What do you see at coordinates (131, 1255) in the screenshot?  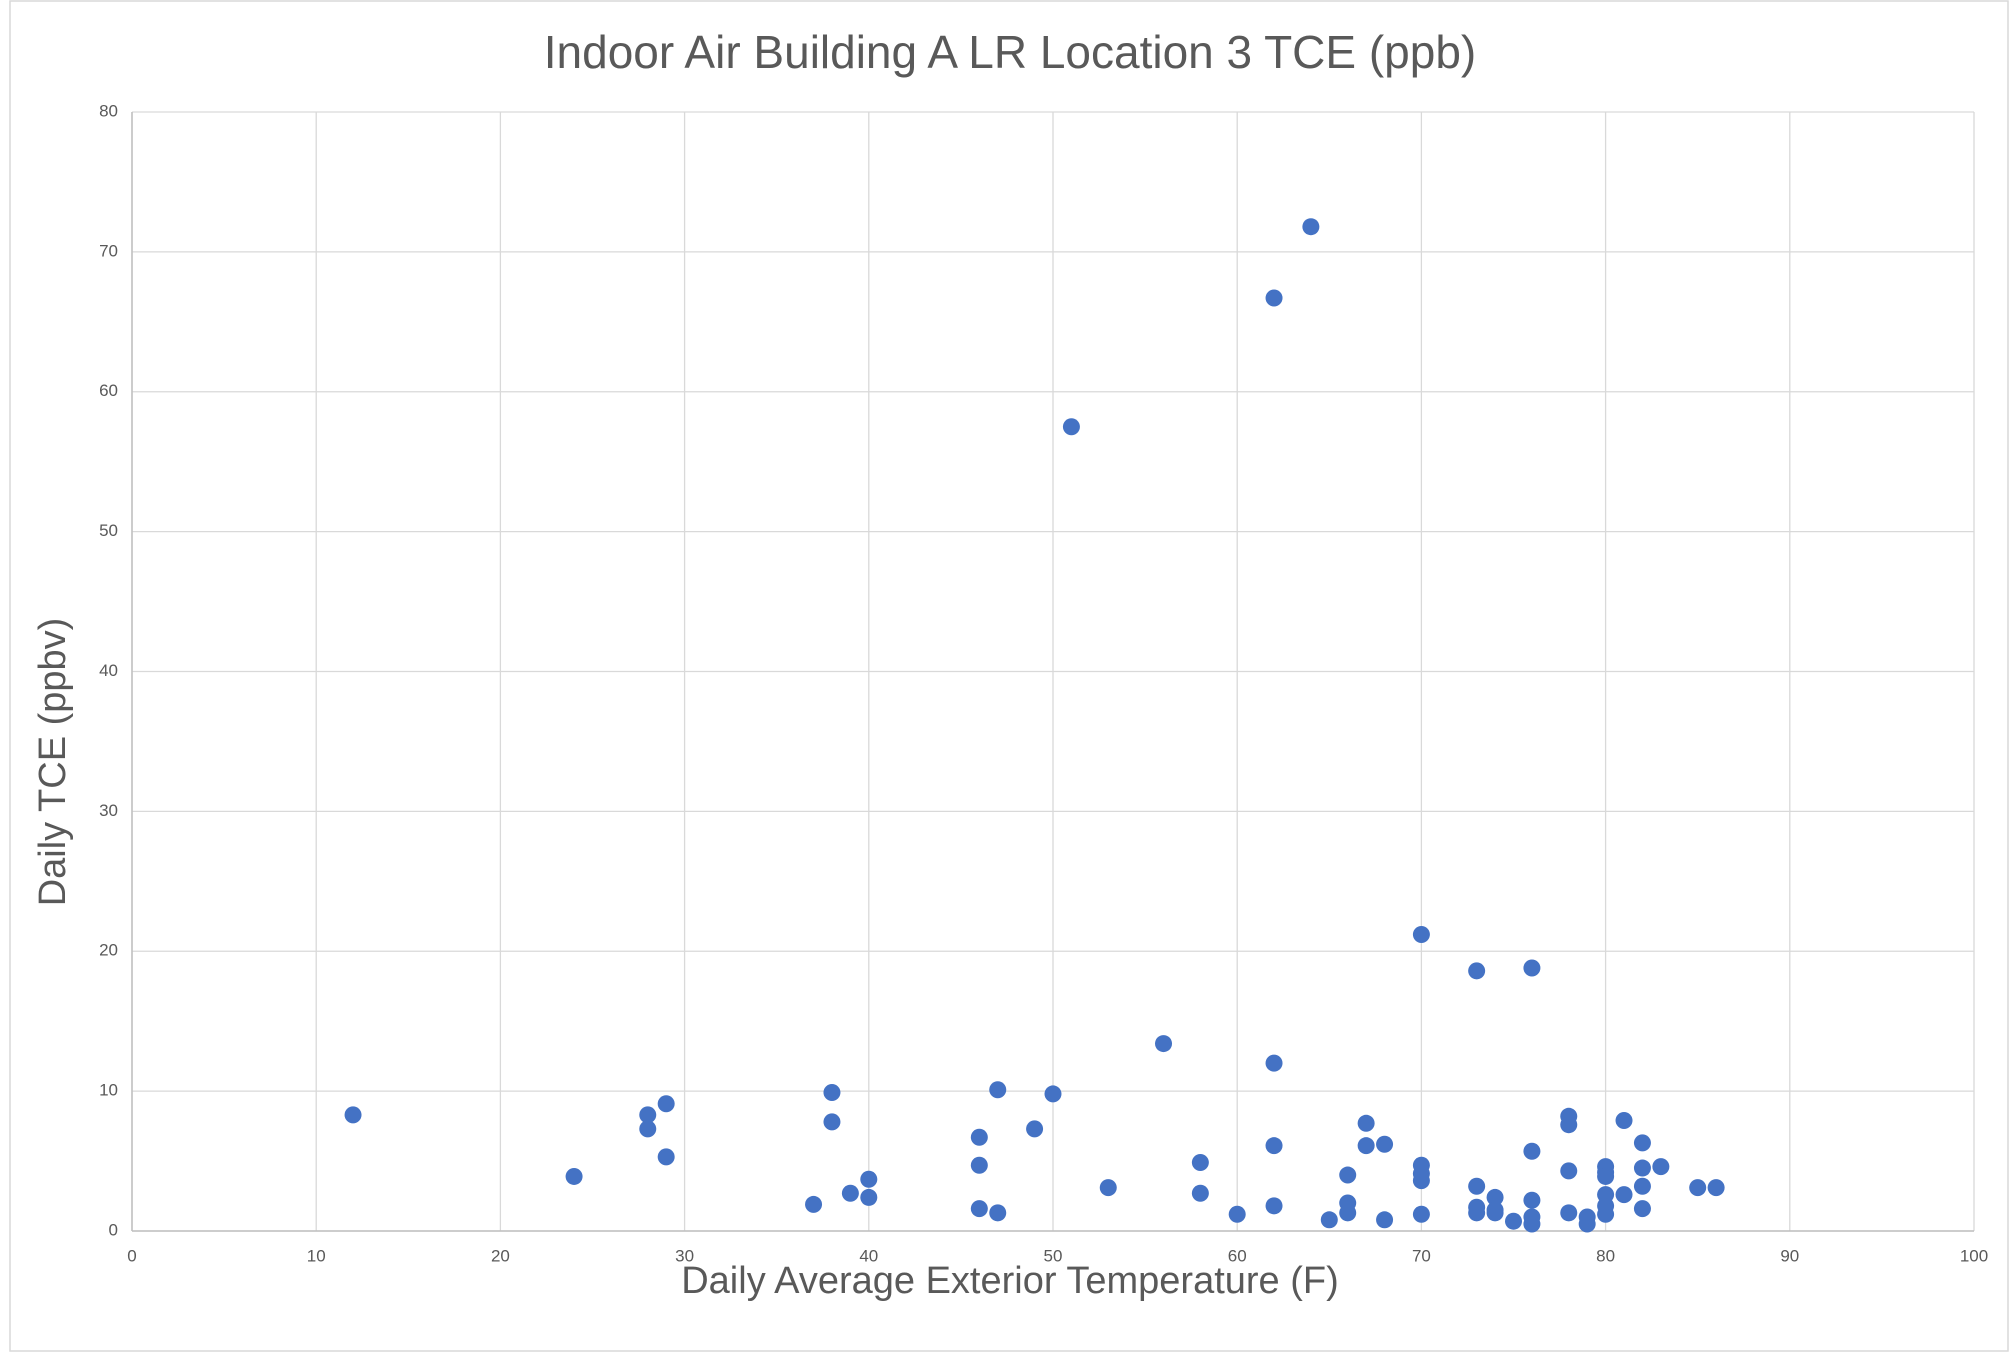 I see `x-tick-label: 0` at bounding box center [131, 1255].